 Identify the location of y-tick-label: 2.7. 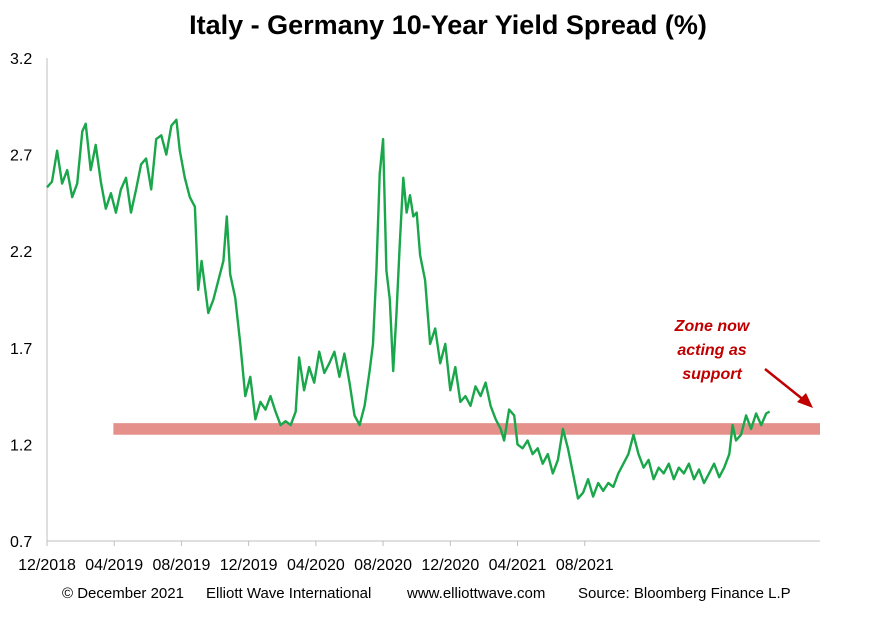
(21, 156).